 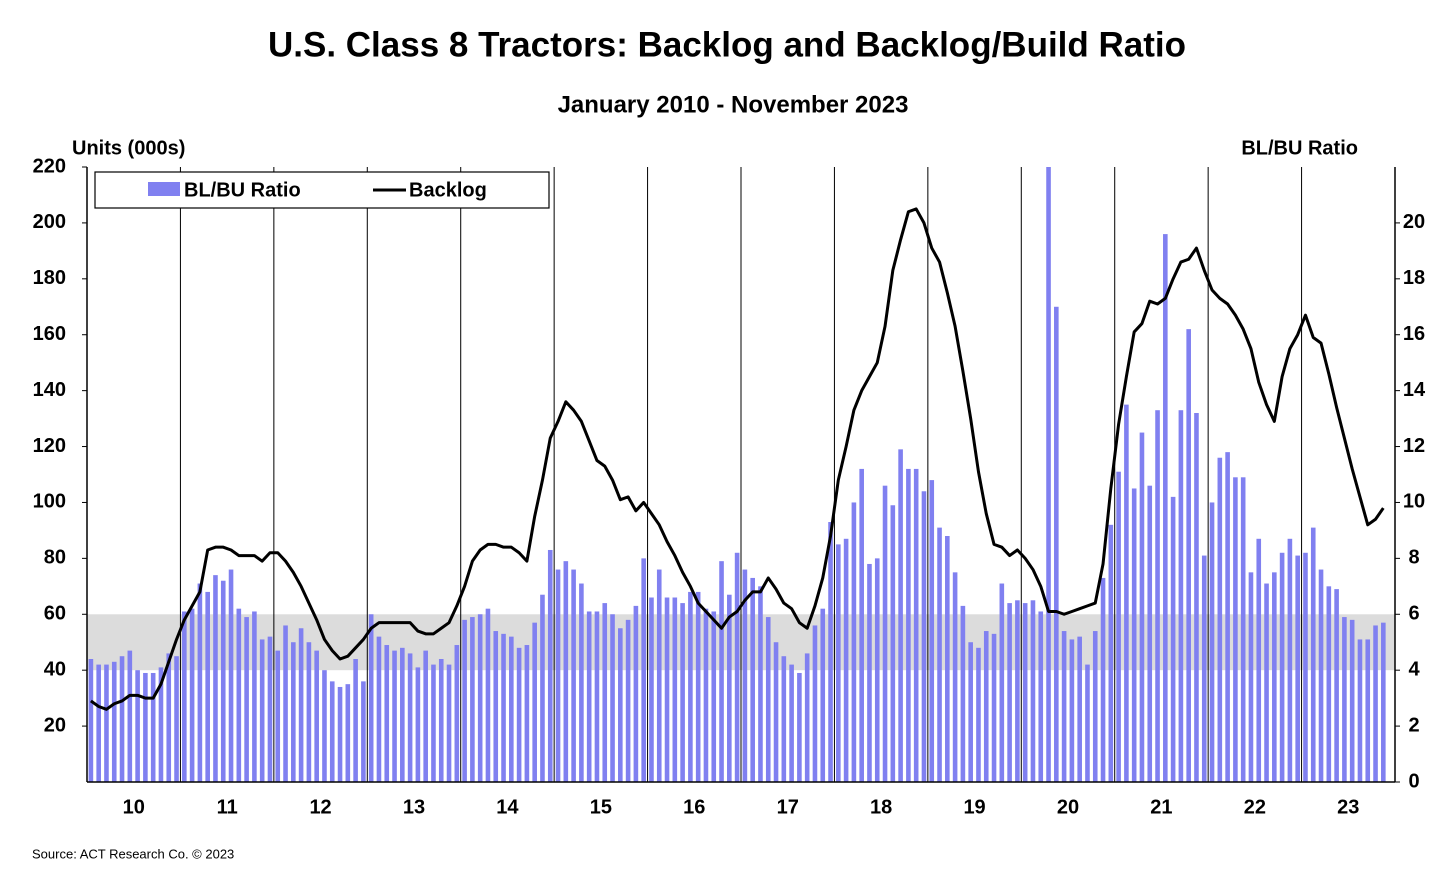 I want to click on chart-subtitle: January 2010 - November 2023, so click(x=733, y=104).